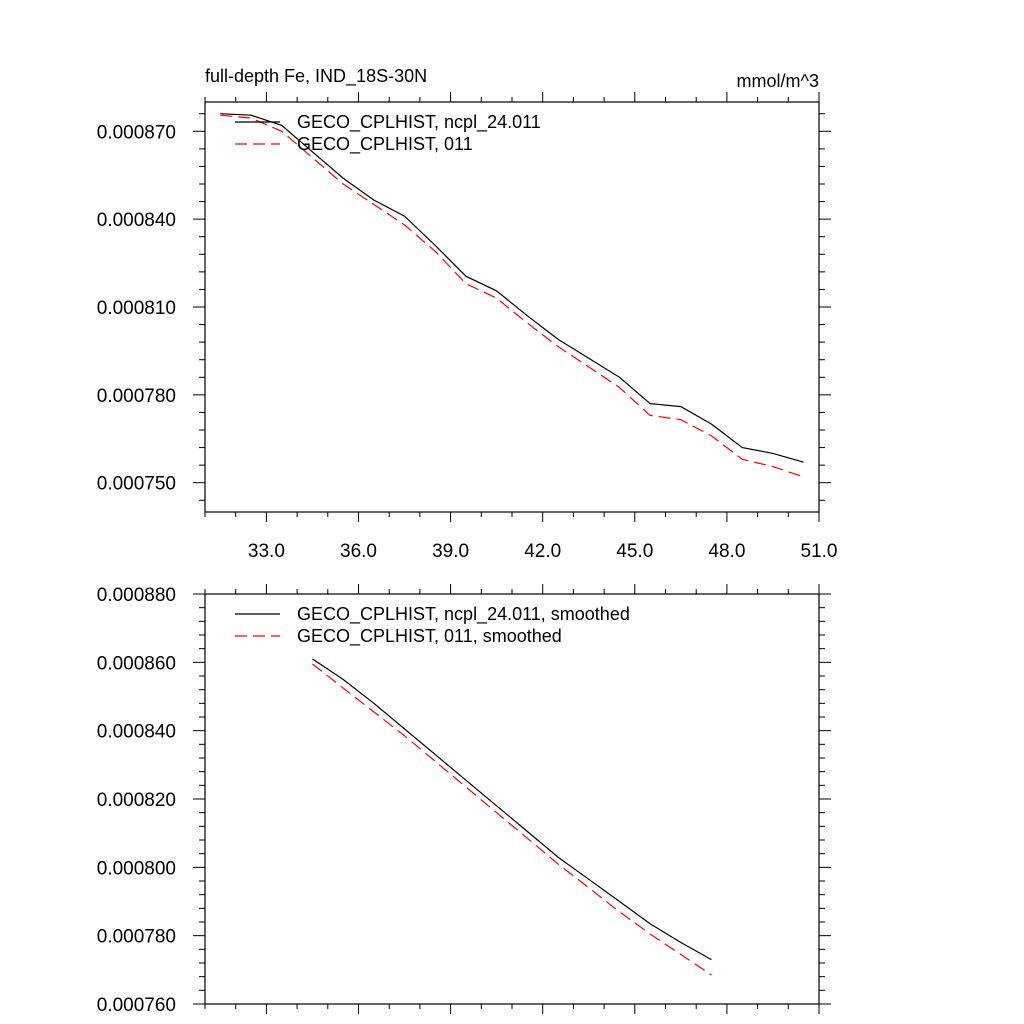  Describe the element at coordinates (450, 551) in the screenshot. I see `x-tick-label: 39.0` at that location.